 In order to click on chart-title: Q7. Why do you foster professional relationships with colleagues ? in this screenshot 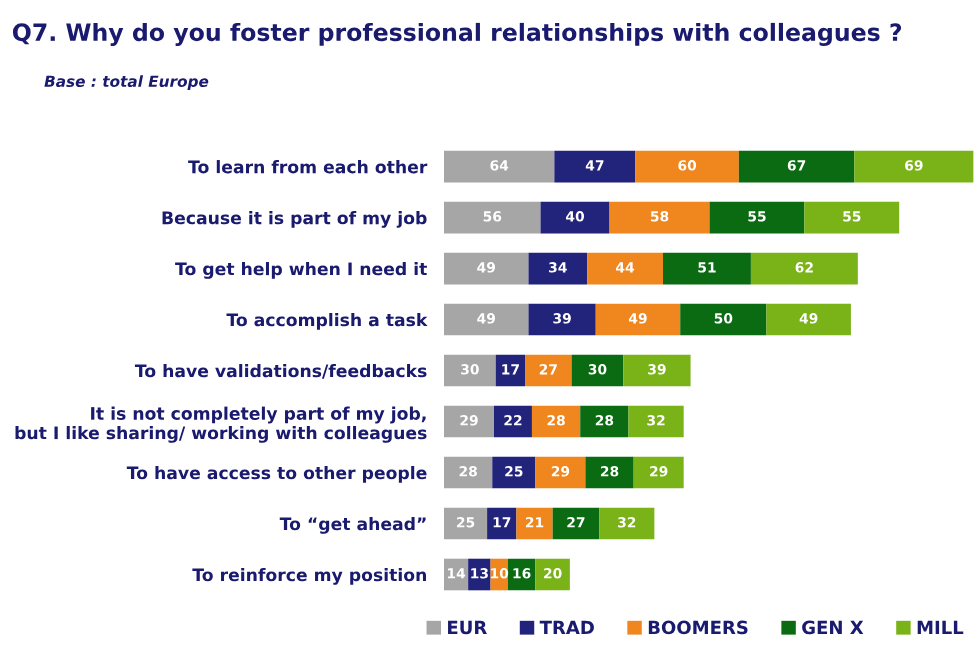, I will do `click(457, 34)`.